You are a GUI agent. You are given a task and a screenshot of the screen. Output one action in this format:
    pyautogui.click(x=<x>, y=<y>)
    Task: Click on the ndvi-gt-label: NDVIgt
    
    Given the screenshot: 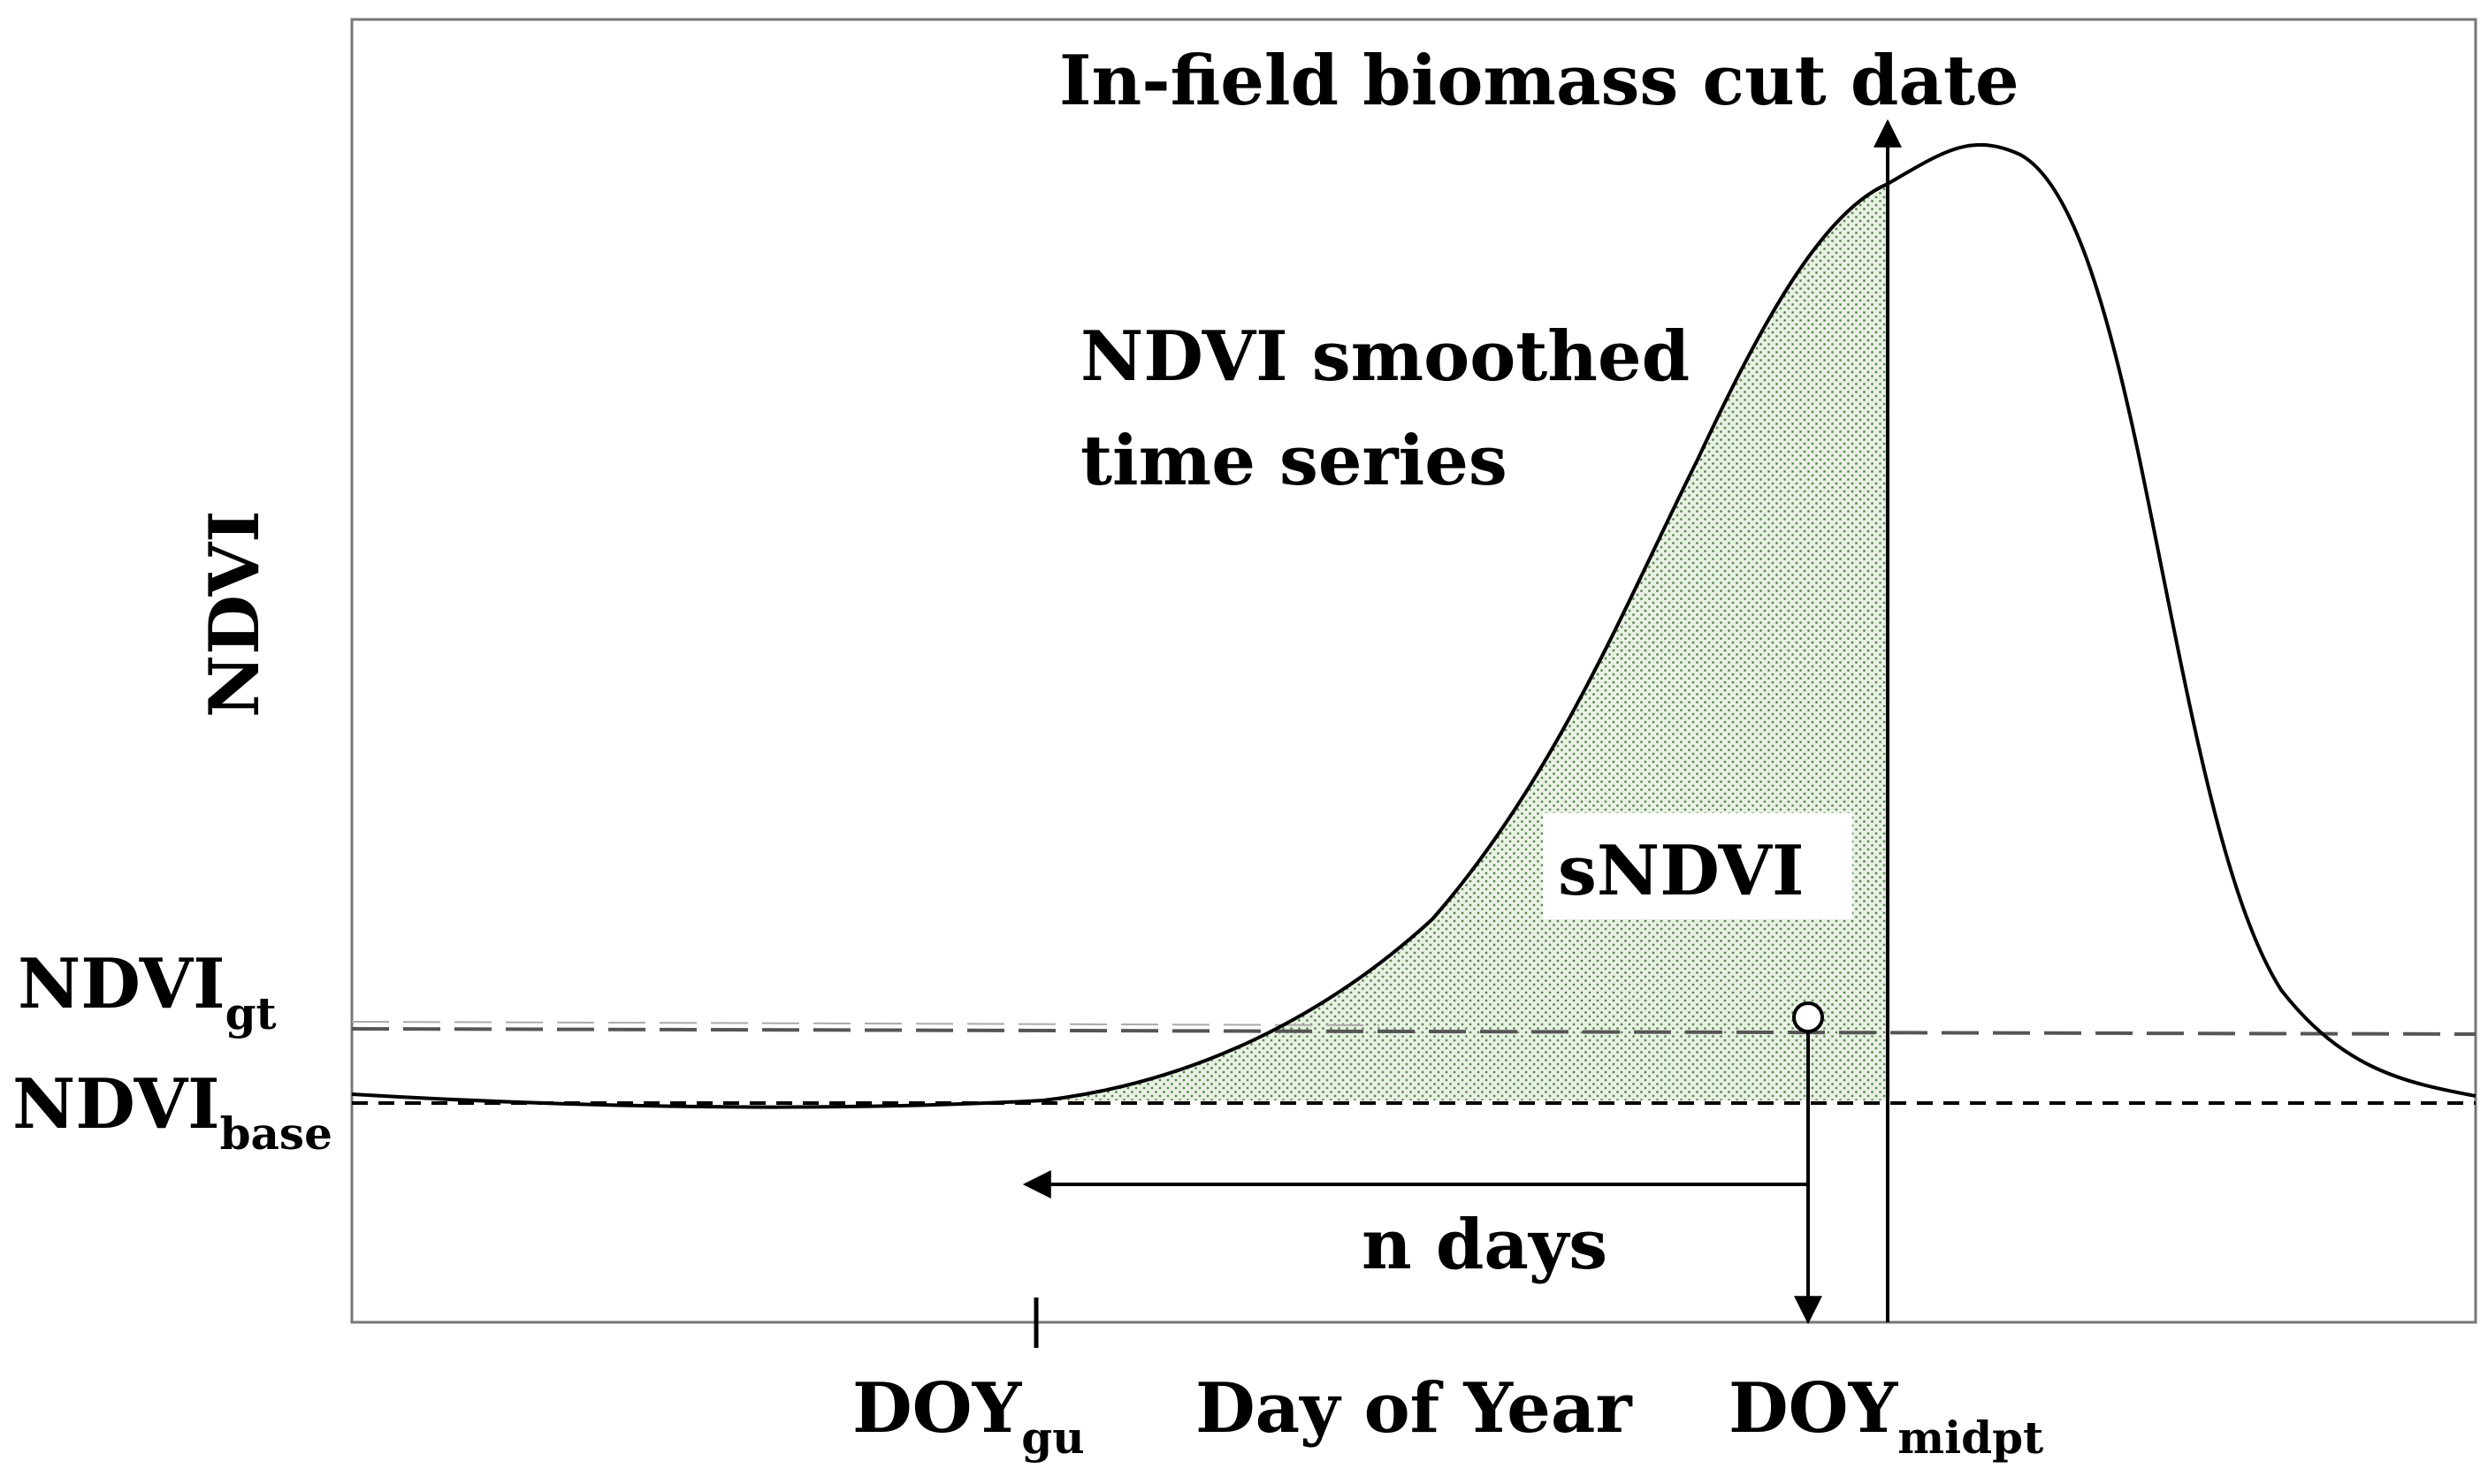 What is the action you would take?
    pyautogui.click(x=147, y=991)
    